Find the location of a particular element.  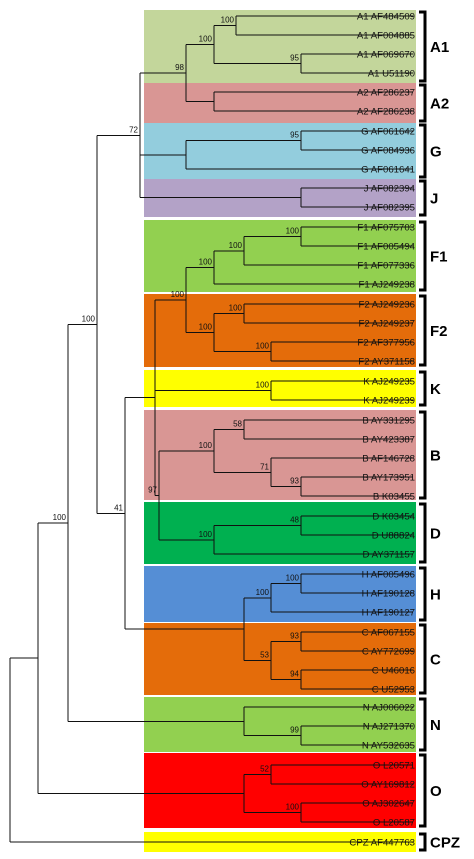

clade-bracket-a1 is located at coordinates (423, 46).